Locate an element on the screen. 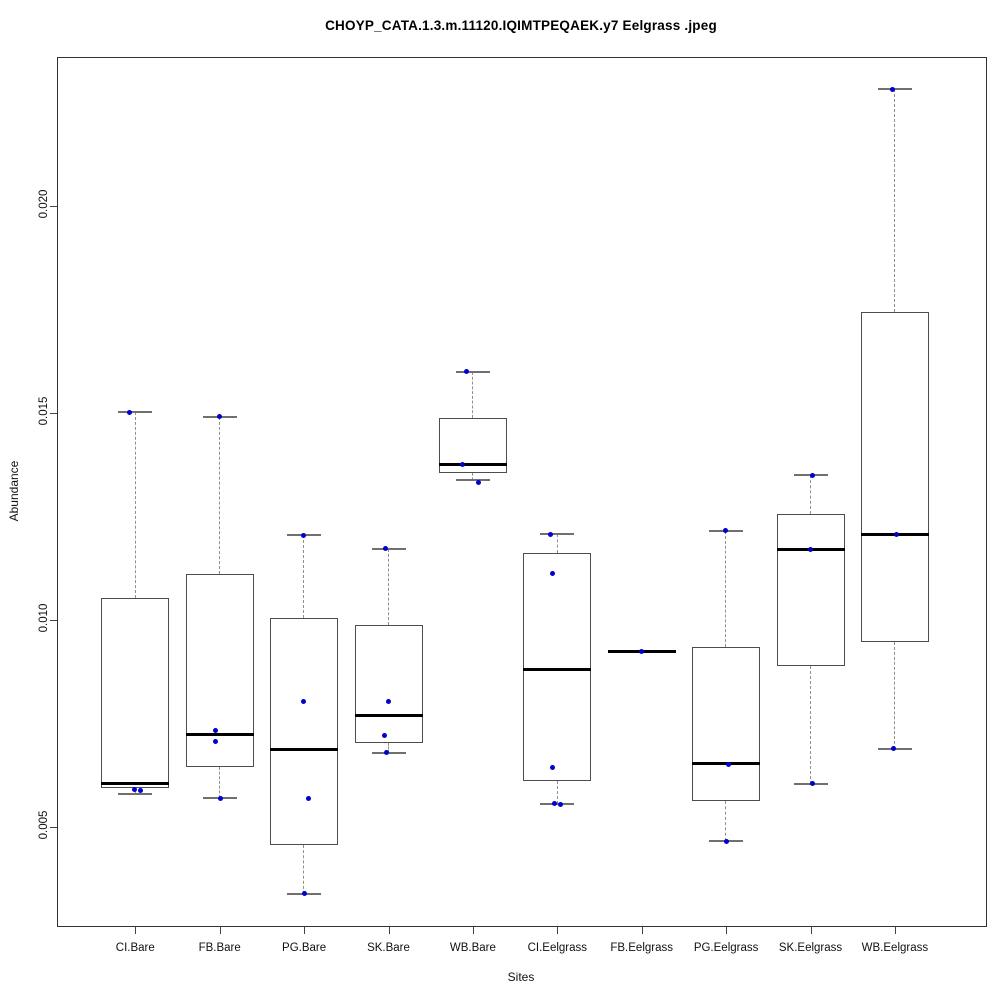  x-tick-label: CI.Eelgrass is located at coordinates (557, 948).